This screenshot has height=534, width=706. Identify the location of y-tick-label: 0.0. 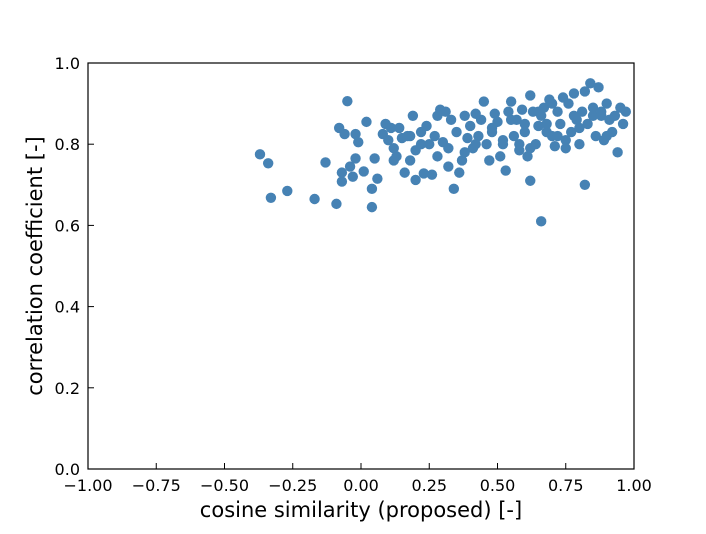
(67, 469).